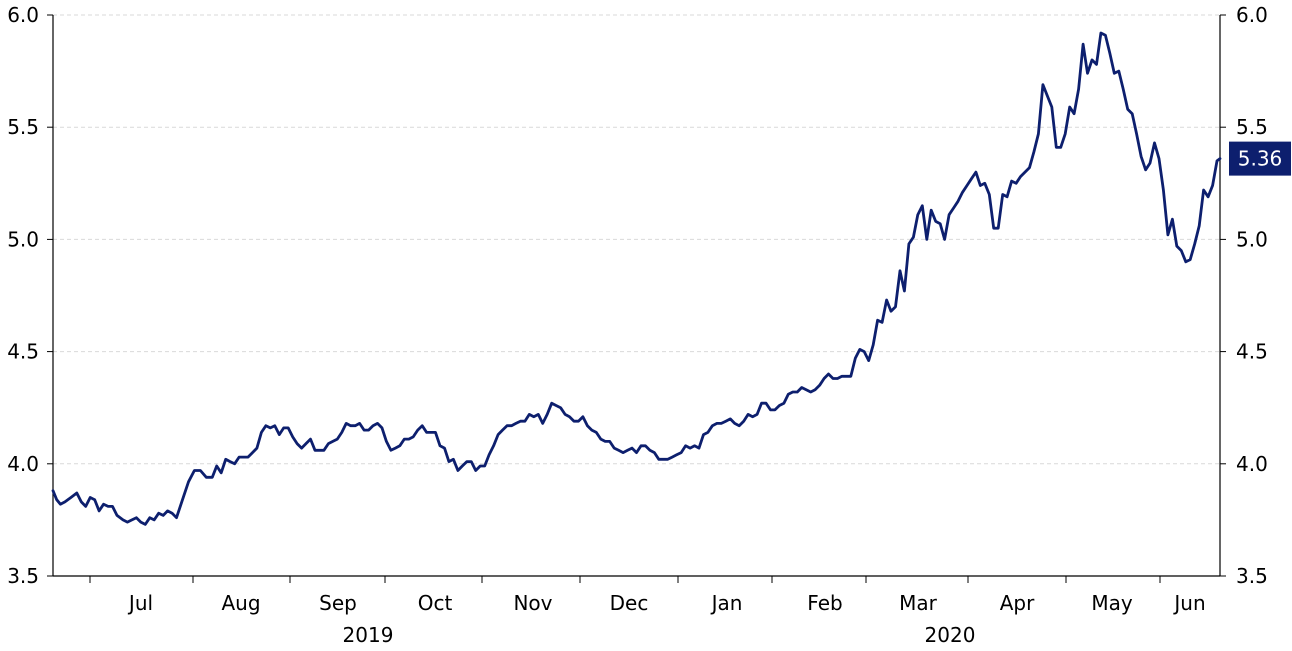  What do you see at coordinates (435, 603) in the screenshot?
I see `x-tick-label: Oct` at bounding box center [435, 603].